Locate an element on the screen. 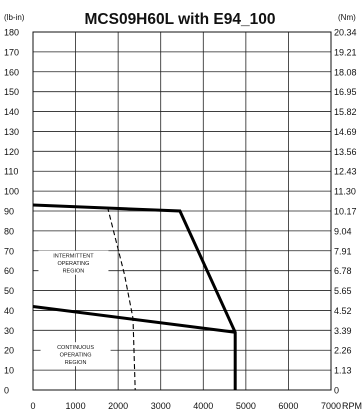 Image resolution: width=363 pixels, height=417 pixels. chart-title: MCS09H60L with E94_100 is located at coordinates (180, 19).